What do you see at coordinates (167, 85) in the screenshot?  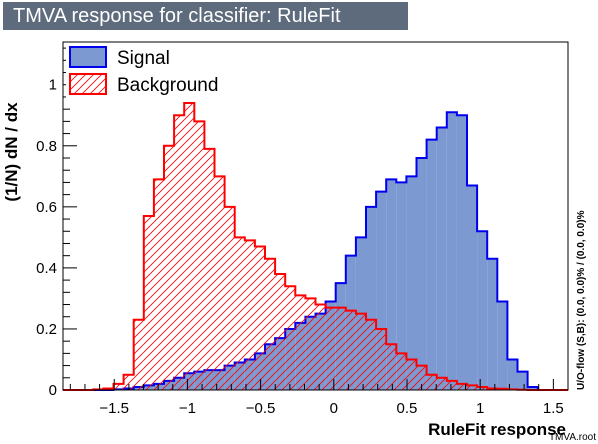 I see `legend-label-background: Background` at bounding box center [167, 85].